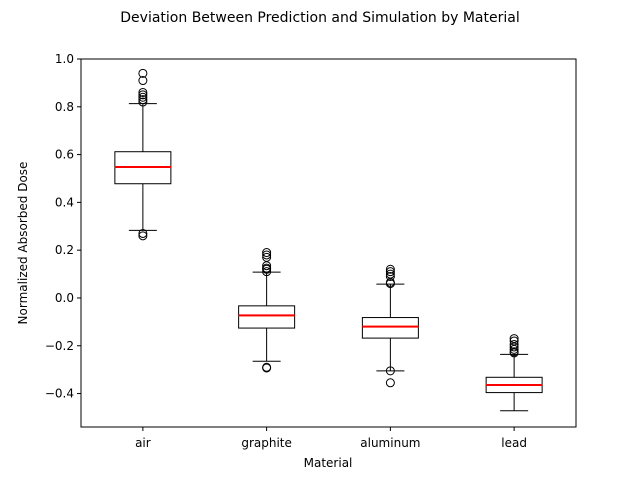  Describe the element at coordinates (59, 394) in the screenshot. I see `y-tick-label: −0.4` at that location.